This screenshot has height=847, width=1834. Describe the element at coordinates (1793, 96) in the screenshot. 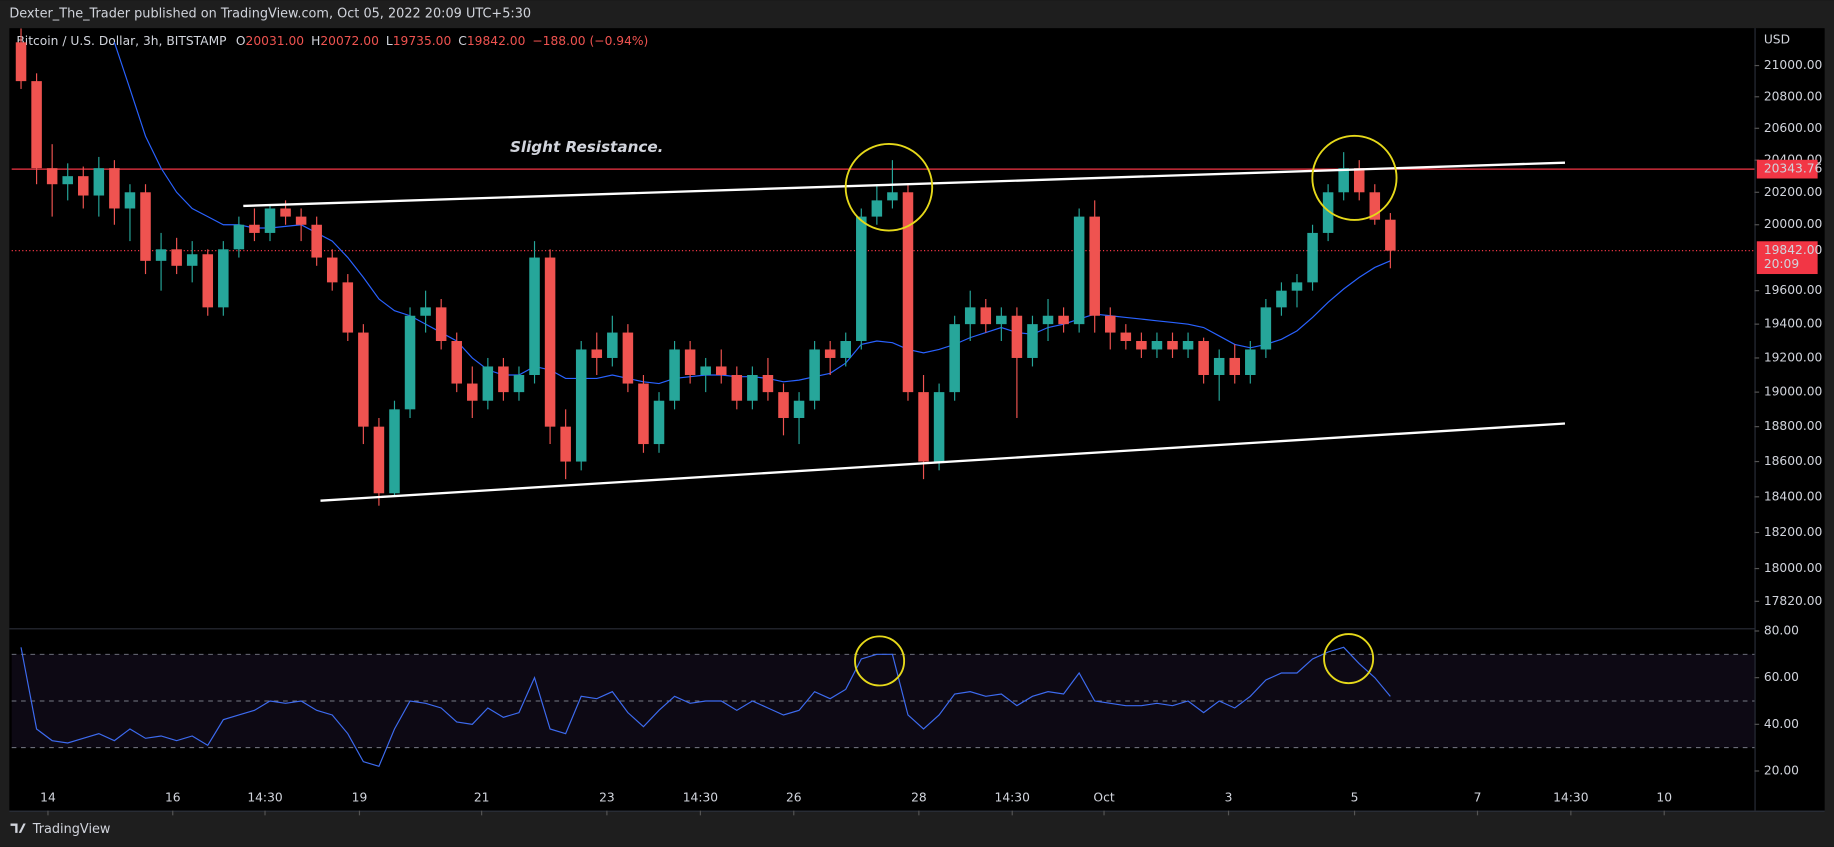

I see `y-tick-label: 20800.00` at that location.